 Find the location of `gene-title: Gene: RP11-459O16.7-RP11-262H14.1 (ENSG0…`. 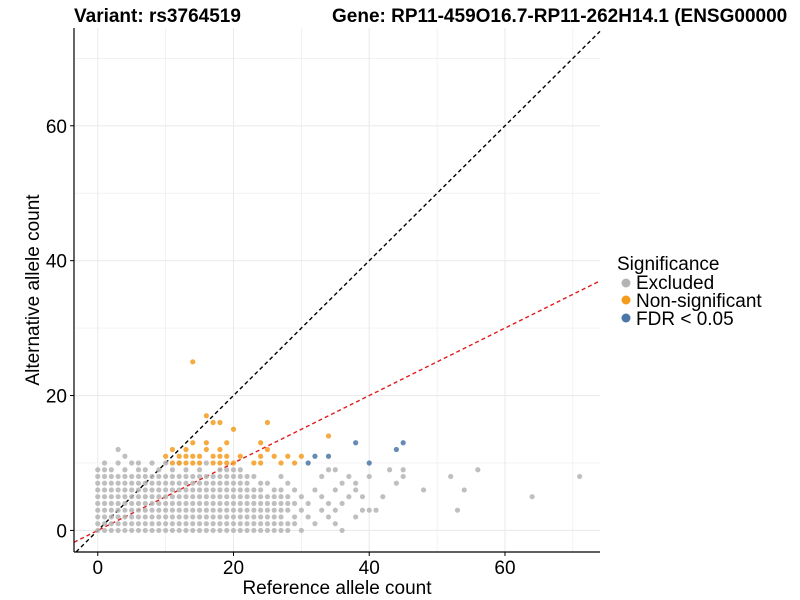

gene-title: Gene: RP11-459O16.7-RP11-262H14.1 (ENSG0… is located at coordinates (559, 16).